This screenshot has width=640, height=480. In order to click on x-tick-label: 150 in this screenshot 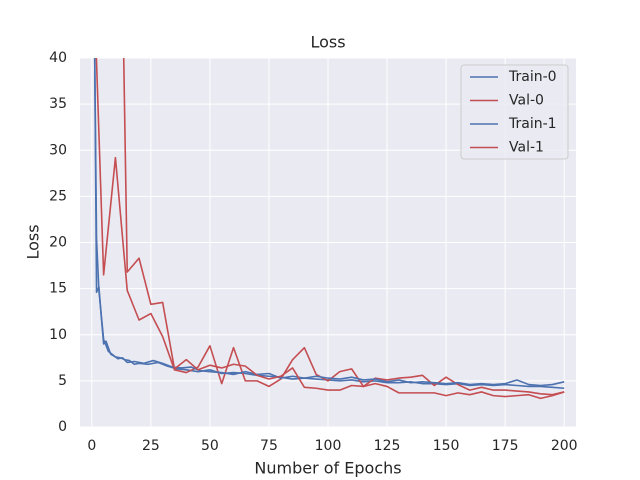, I will do `click(446, 446)`.